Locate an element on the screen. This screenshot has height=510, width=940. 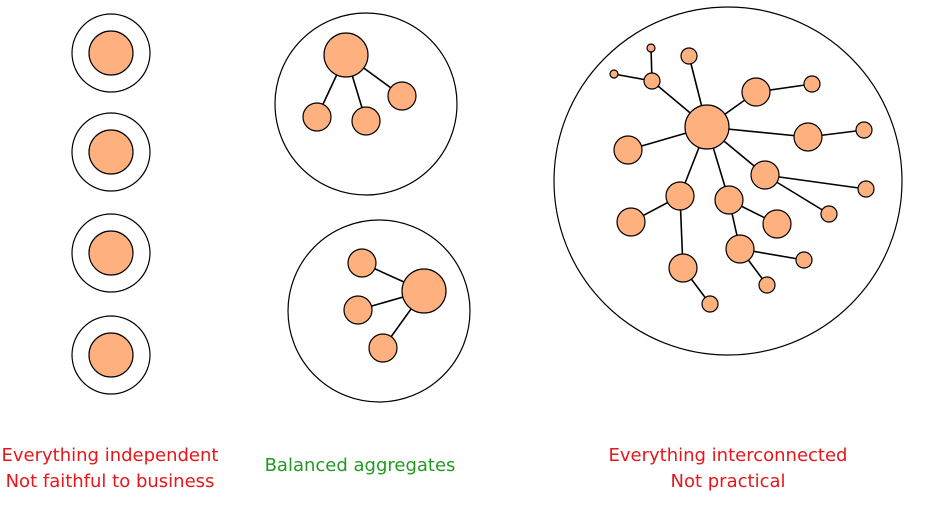
caption-balanced-line1: Balanced aggregates is located at coordinates (360, 465).